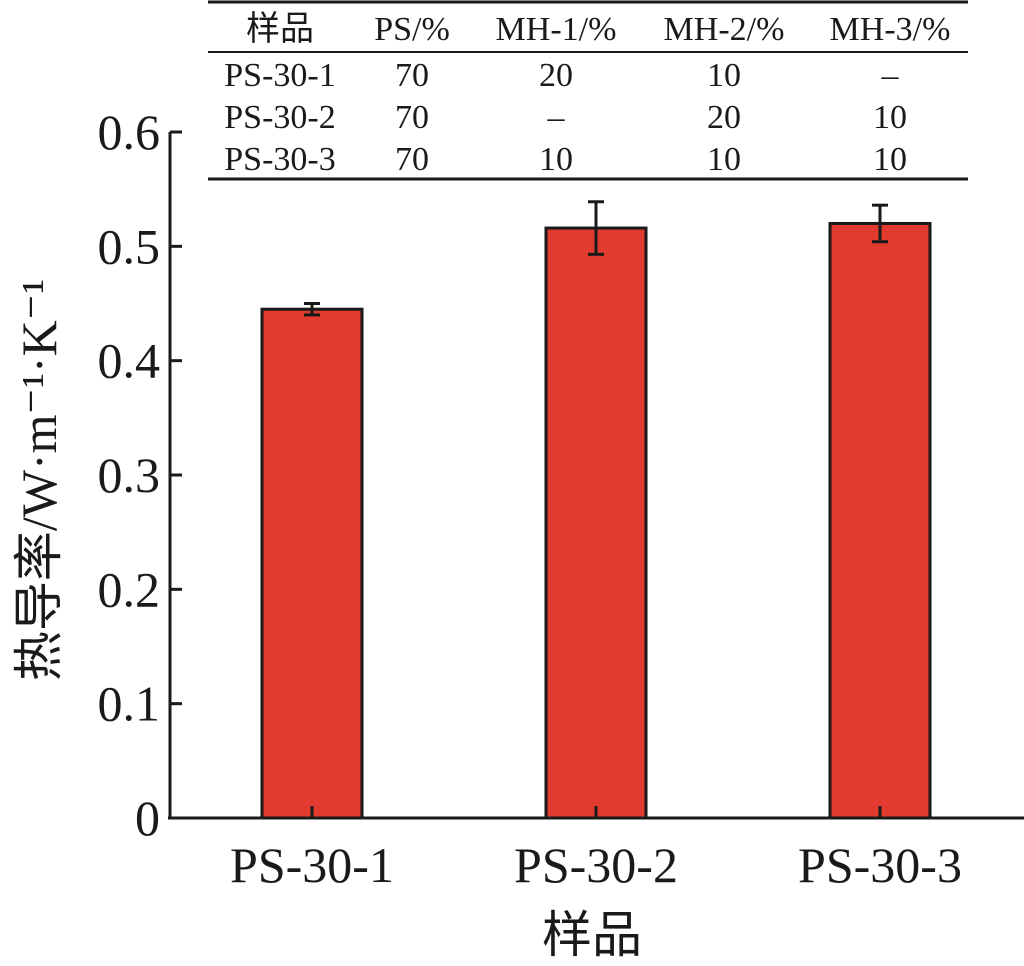 The width and height of the screenshot is (1024, 966). What do you see at coordinates (129, 132) in the screenshot?
I see `y-tick-label: 0.6` at bounding box center [129, 132].